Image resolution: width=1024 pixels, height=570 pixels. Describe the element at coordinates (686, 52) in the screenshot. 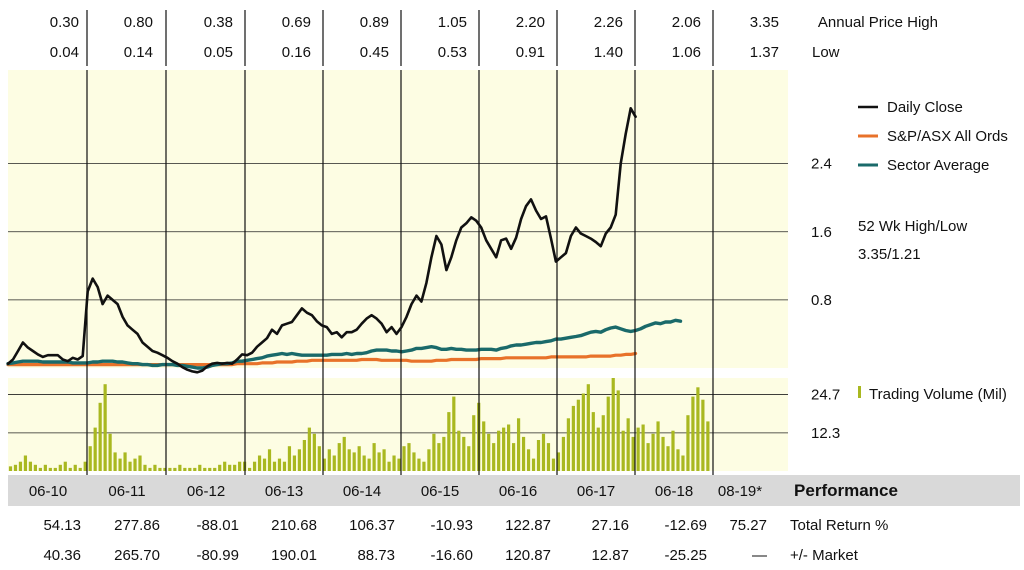

I see `annual-low-value: 1.06` at that location.